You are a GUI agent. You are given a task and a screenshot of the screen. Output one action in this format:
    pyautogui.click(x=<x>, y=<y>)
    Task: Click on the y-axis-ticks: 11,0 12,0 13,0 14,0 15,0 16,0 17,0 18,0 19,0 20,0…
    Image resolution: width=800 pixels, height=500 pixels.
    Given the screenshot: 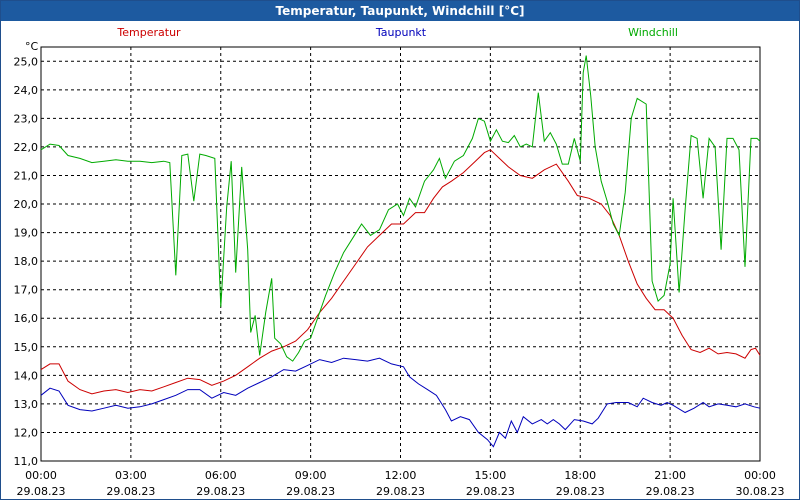 What is the action you would take?
    pyautogui.click(x=26, y=261)
    